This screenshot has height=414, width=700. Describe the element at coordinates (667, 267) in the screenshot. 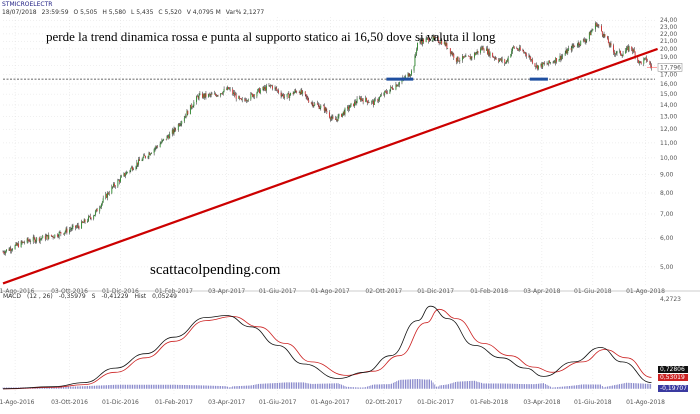

I see `y-tick-label: 5,00` at that location.